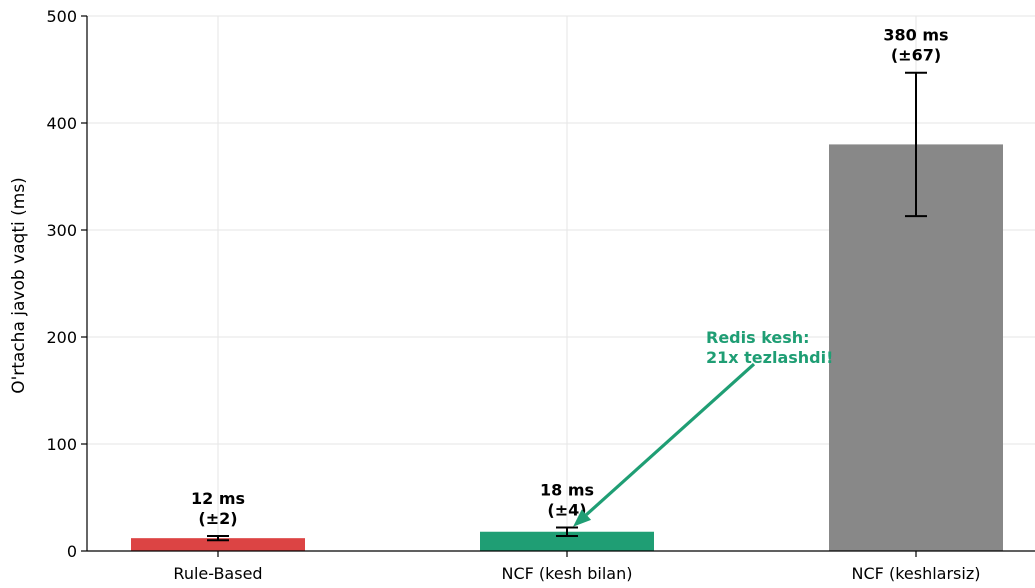 The height and width of the screenshot is (588, 1035). Describe the element at coordinates (758, 337) in the screenshot. I see `annotation-text: Redis kesh:` at that location.